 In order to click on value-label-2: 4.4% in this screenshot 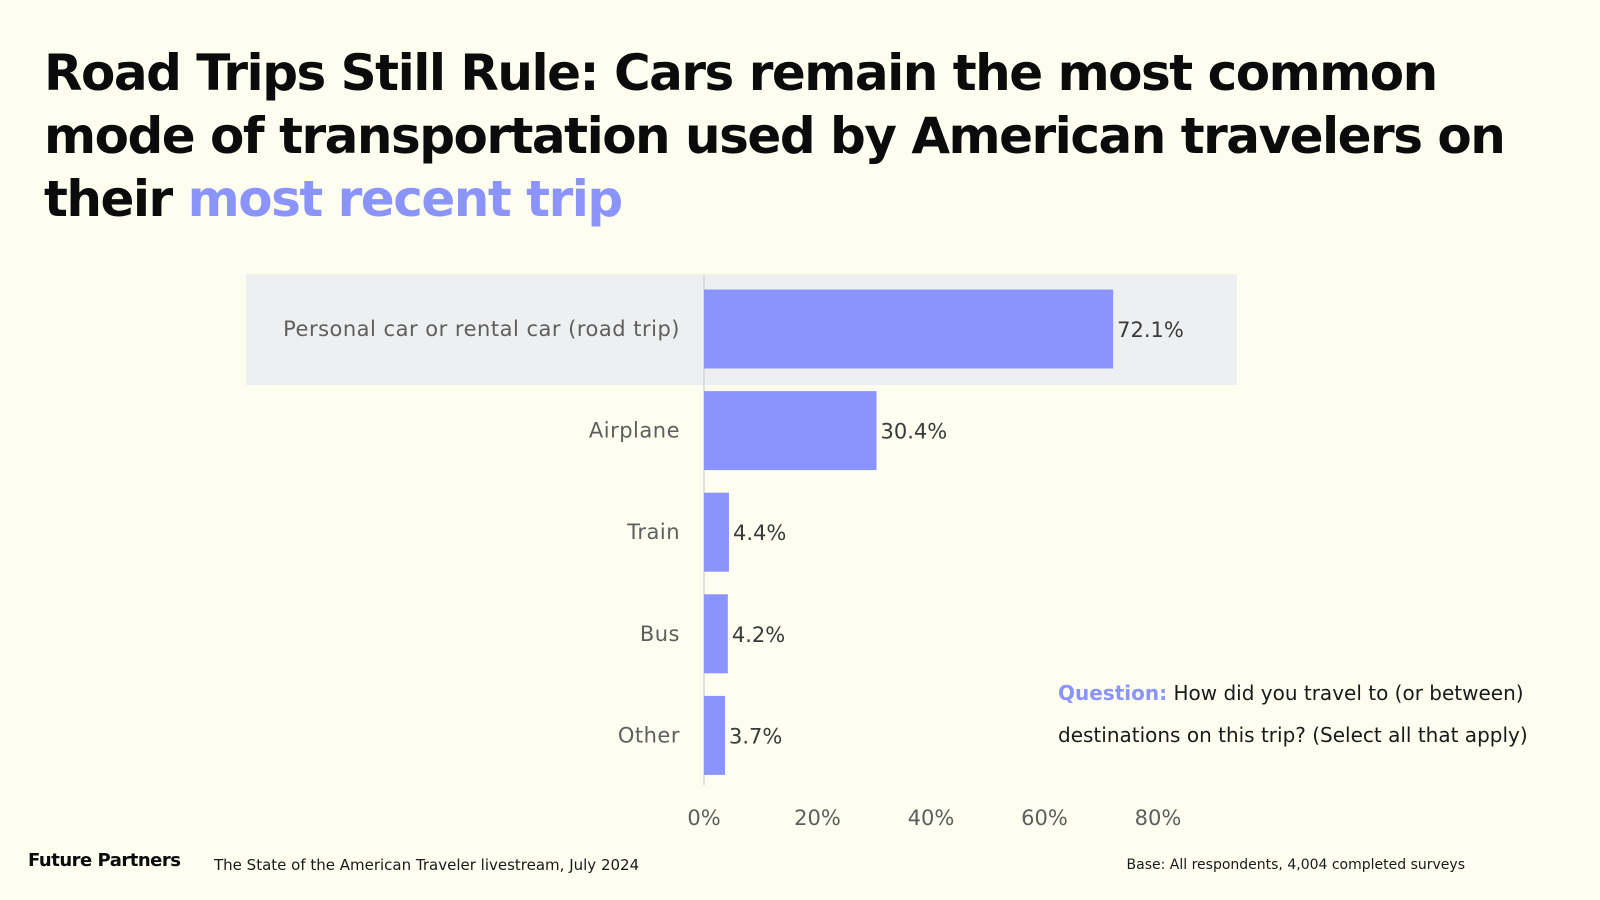, I will do `click(759, 533)`.